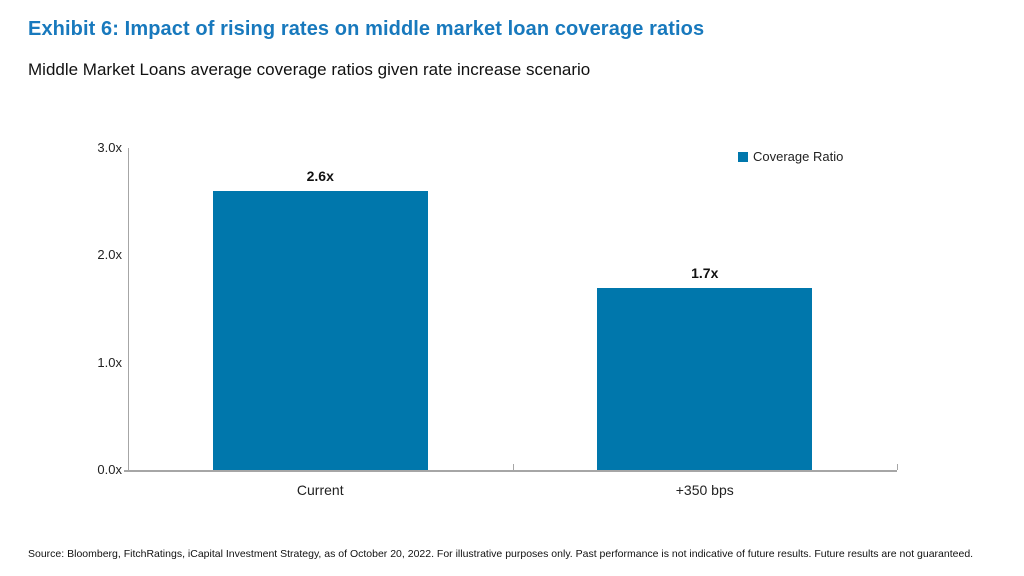 The image size is (1024, 576). Describe the element at coordinates (320, 175) in the screenshot. I see `bar-value-label: 2.6x` at that location.